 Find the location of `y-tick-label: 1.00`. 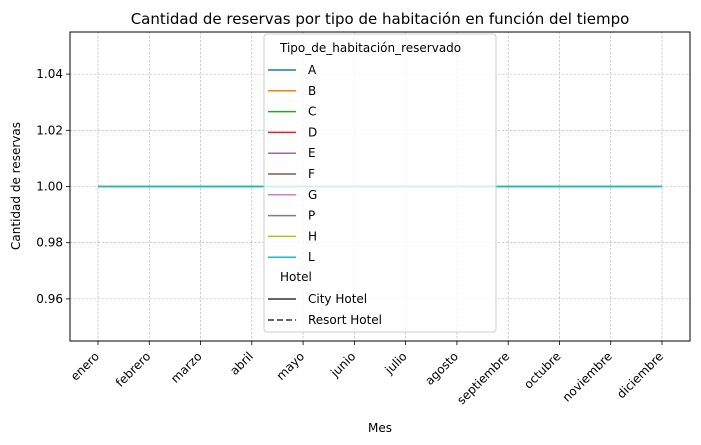

y-tick-label: 1.00 is located at coordinates (49, 187).